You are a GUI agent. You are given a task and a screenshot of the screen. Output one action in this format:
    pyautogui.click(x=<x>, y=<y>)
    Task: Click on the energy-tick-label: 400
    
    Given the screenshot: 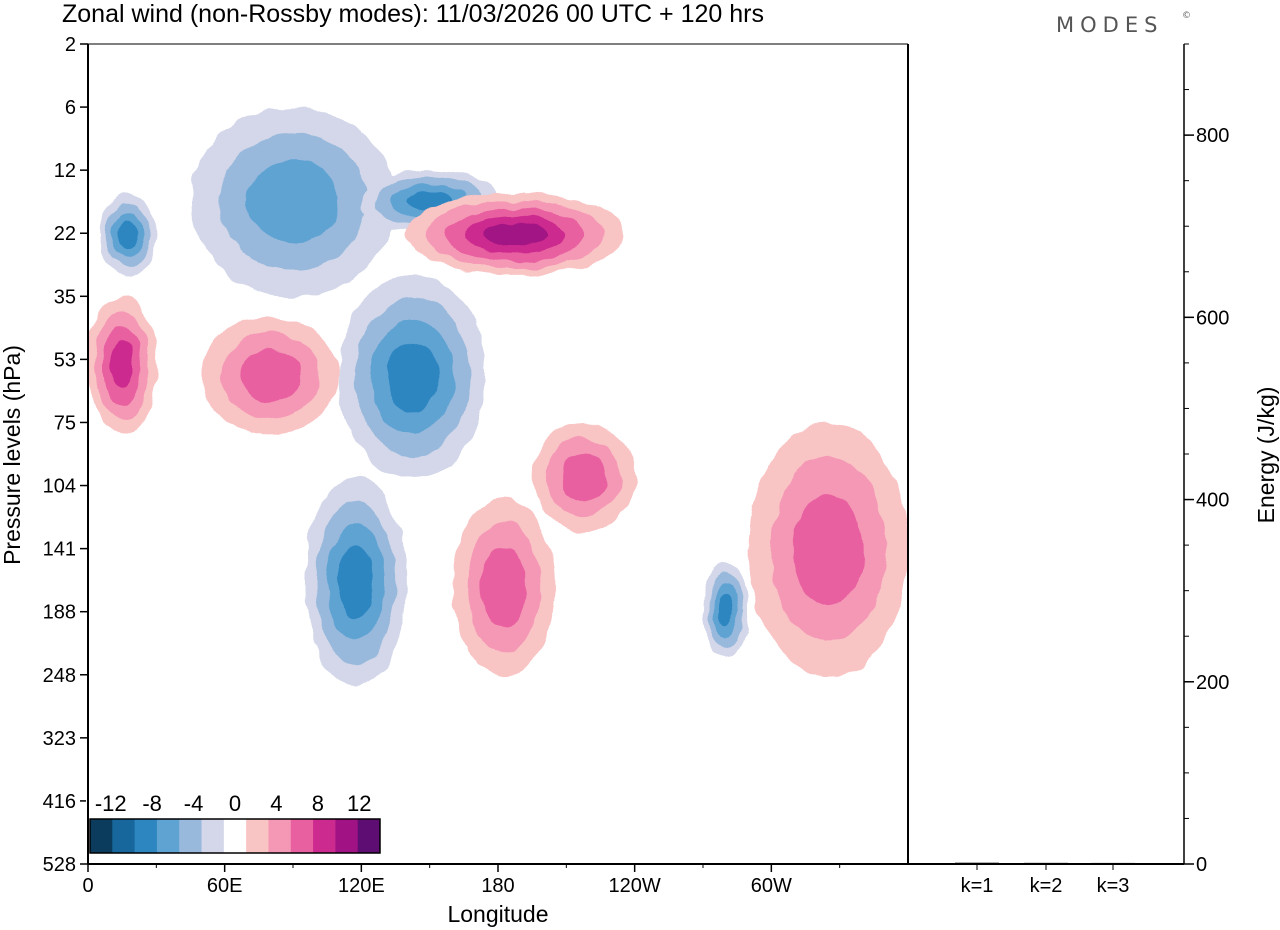 What is the action you would take?
    pyautogui.click(x=1212, y=501)
    